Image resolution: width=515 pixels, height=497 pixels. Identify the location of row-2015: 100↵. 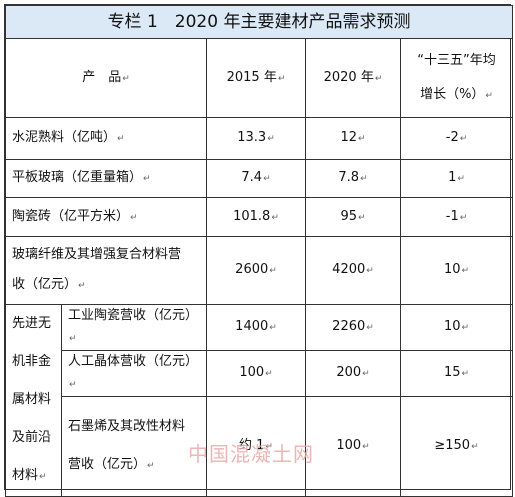
(256, 373).